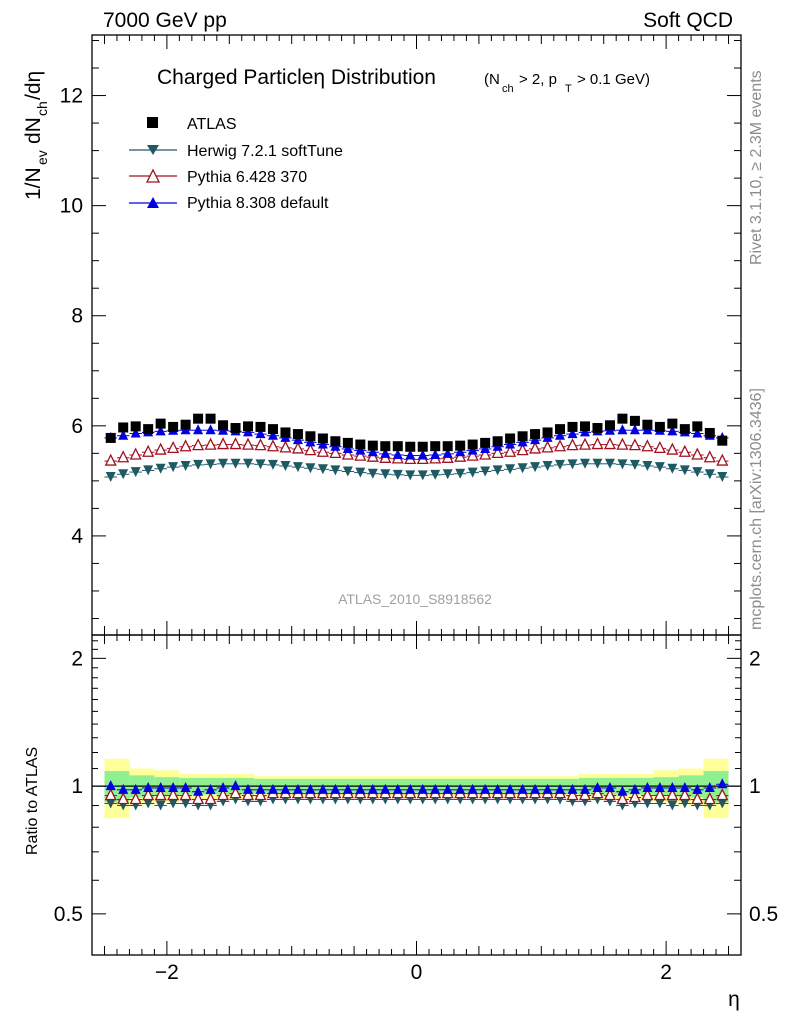 This screenshot has width=786, height=1024. Describe the element at coordinates (538, 79) in the screenshot. I see `svg-text: > 2, p` at that location.